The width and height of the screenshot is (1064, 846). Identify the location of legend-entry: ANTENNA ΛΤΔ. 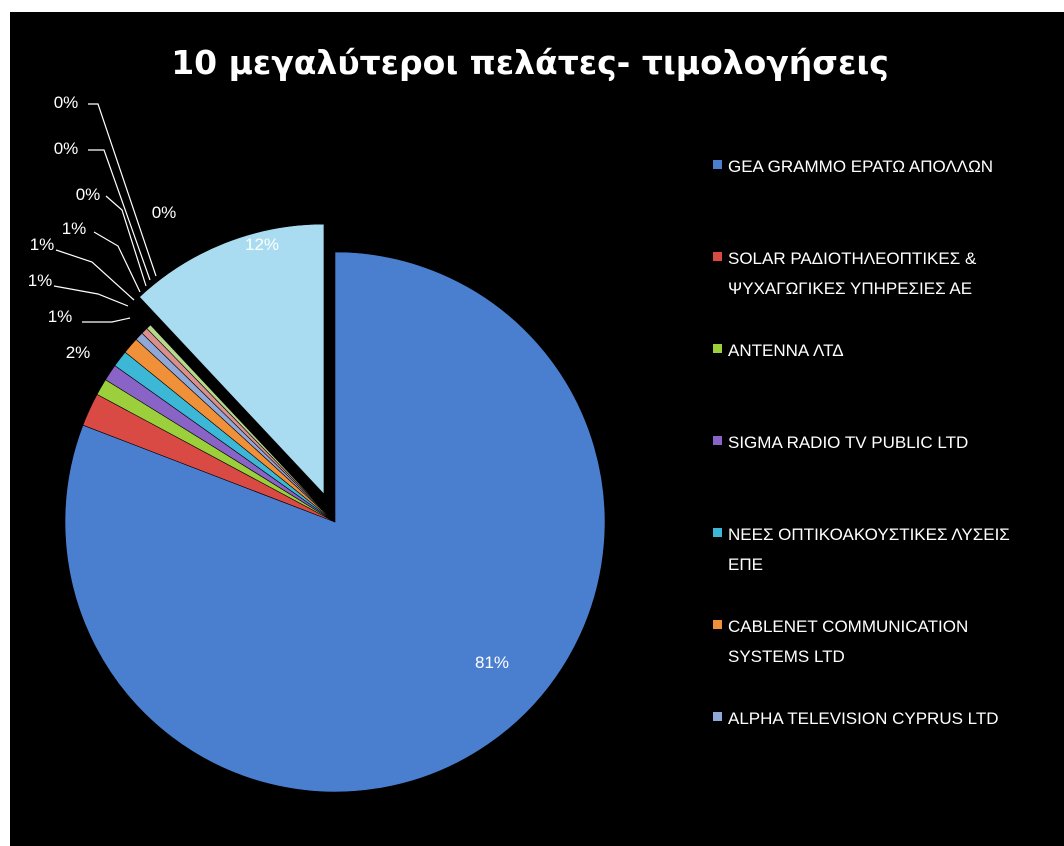
(786, 350).